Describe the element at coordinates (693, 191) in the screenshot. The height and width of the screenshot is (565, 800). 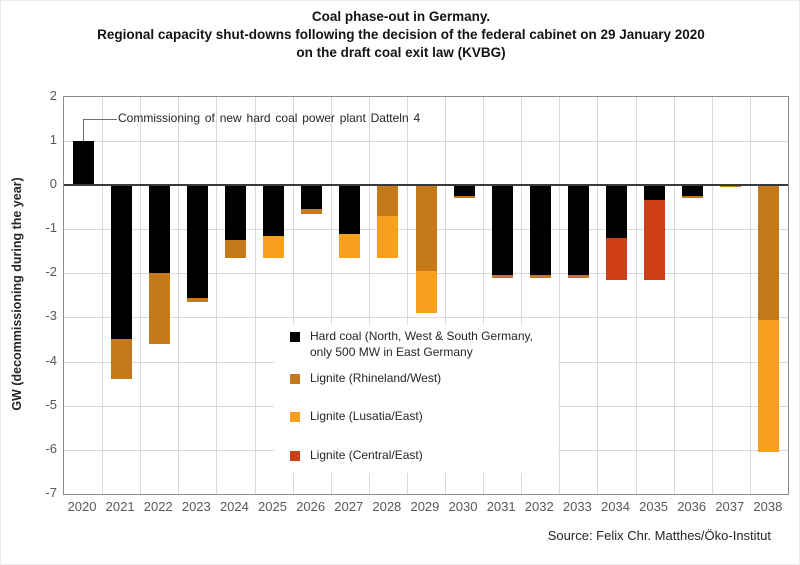
I see `bar-2036-hard_coal` at that location.